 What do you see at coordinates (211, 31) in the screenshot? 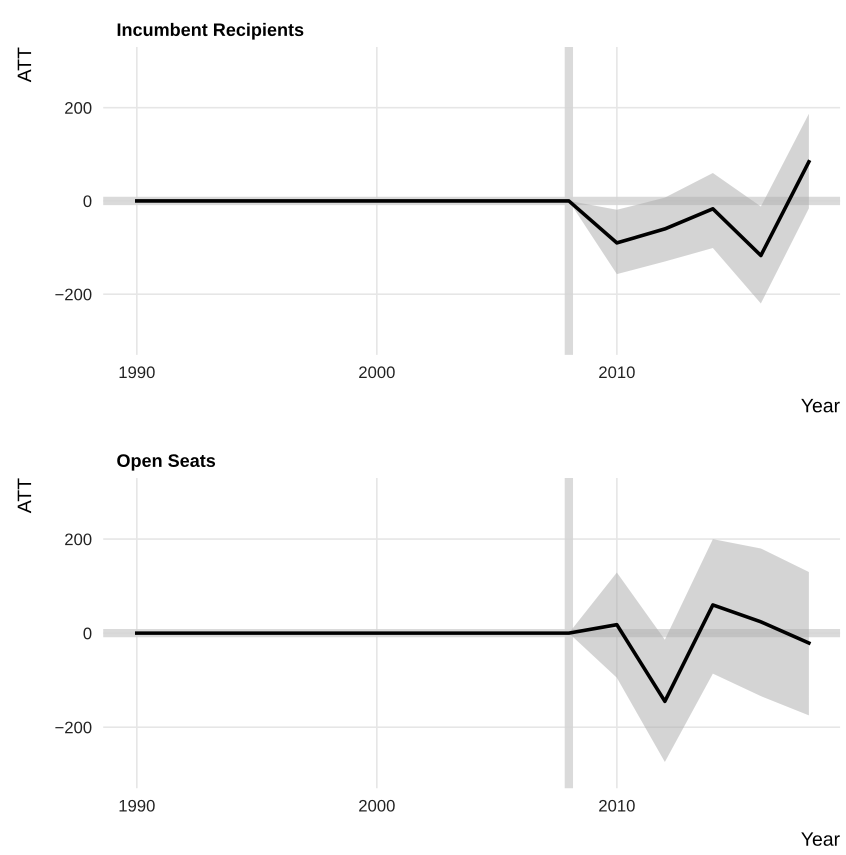
I see `chart-title: Incumbent Recipients` at bounding box center [211, 31].